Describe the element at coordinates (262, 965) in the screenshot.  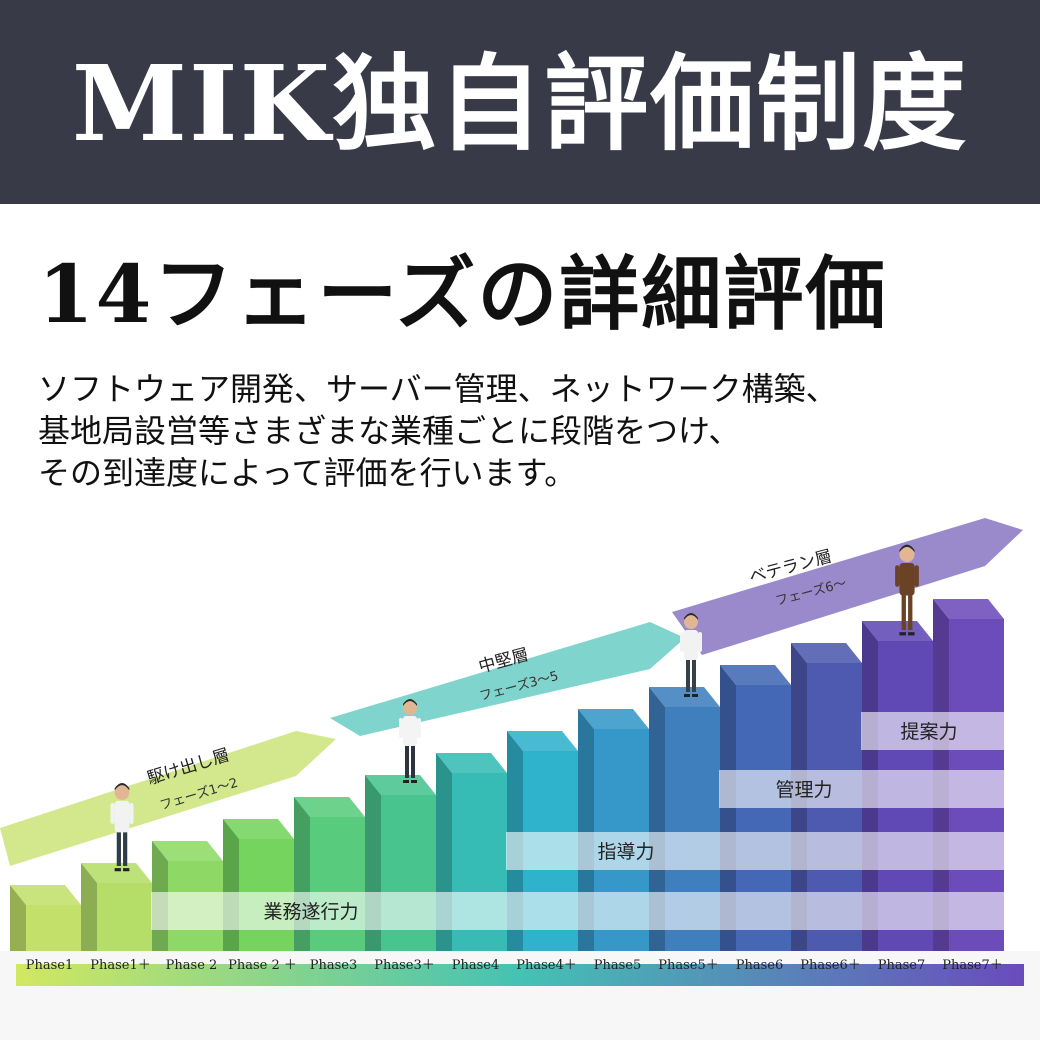
I see `phase-label: Phase 2 ＋` at that location.